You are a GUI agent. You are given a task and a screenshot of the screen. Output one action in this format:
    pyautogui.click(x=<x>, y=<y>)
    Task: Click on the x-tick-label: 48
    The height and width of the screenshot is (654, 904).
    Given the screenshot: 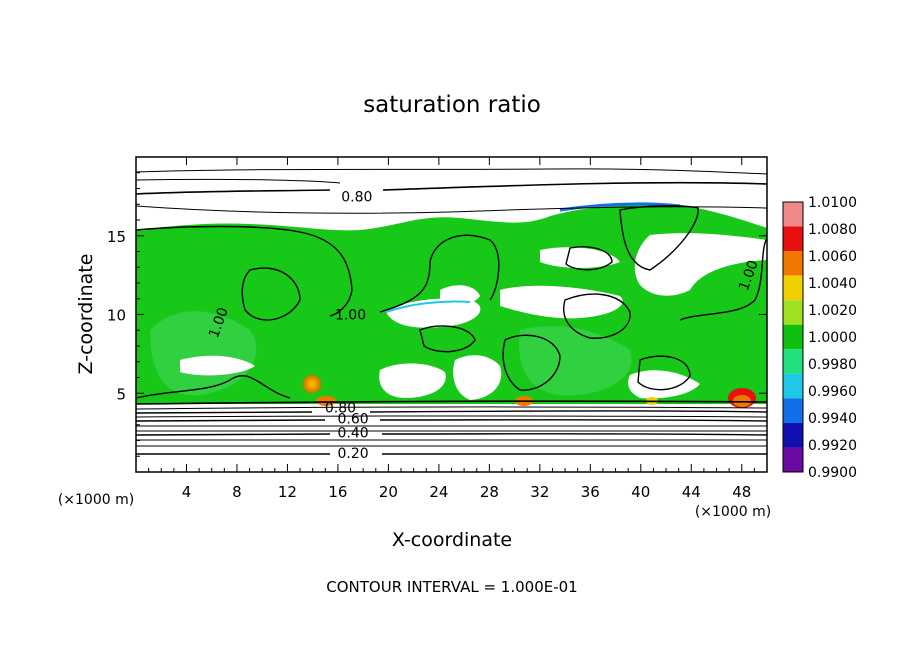 What is the action you would take?
    pyautogui.click(x=741, y=492)
    